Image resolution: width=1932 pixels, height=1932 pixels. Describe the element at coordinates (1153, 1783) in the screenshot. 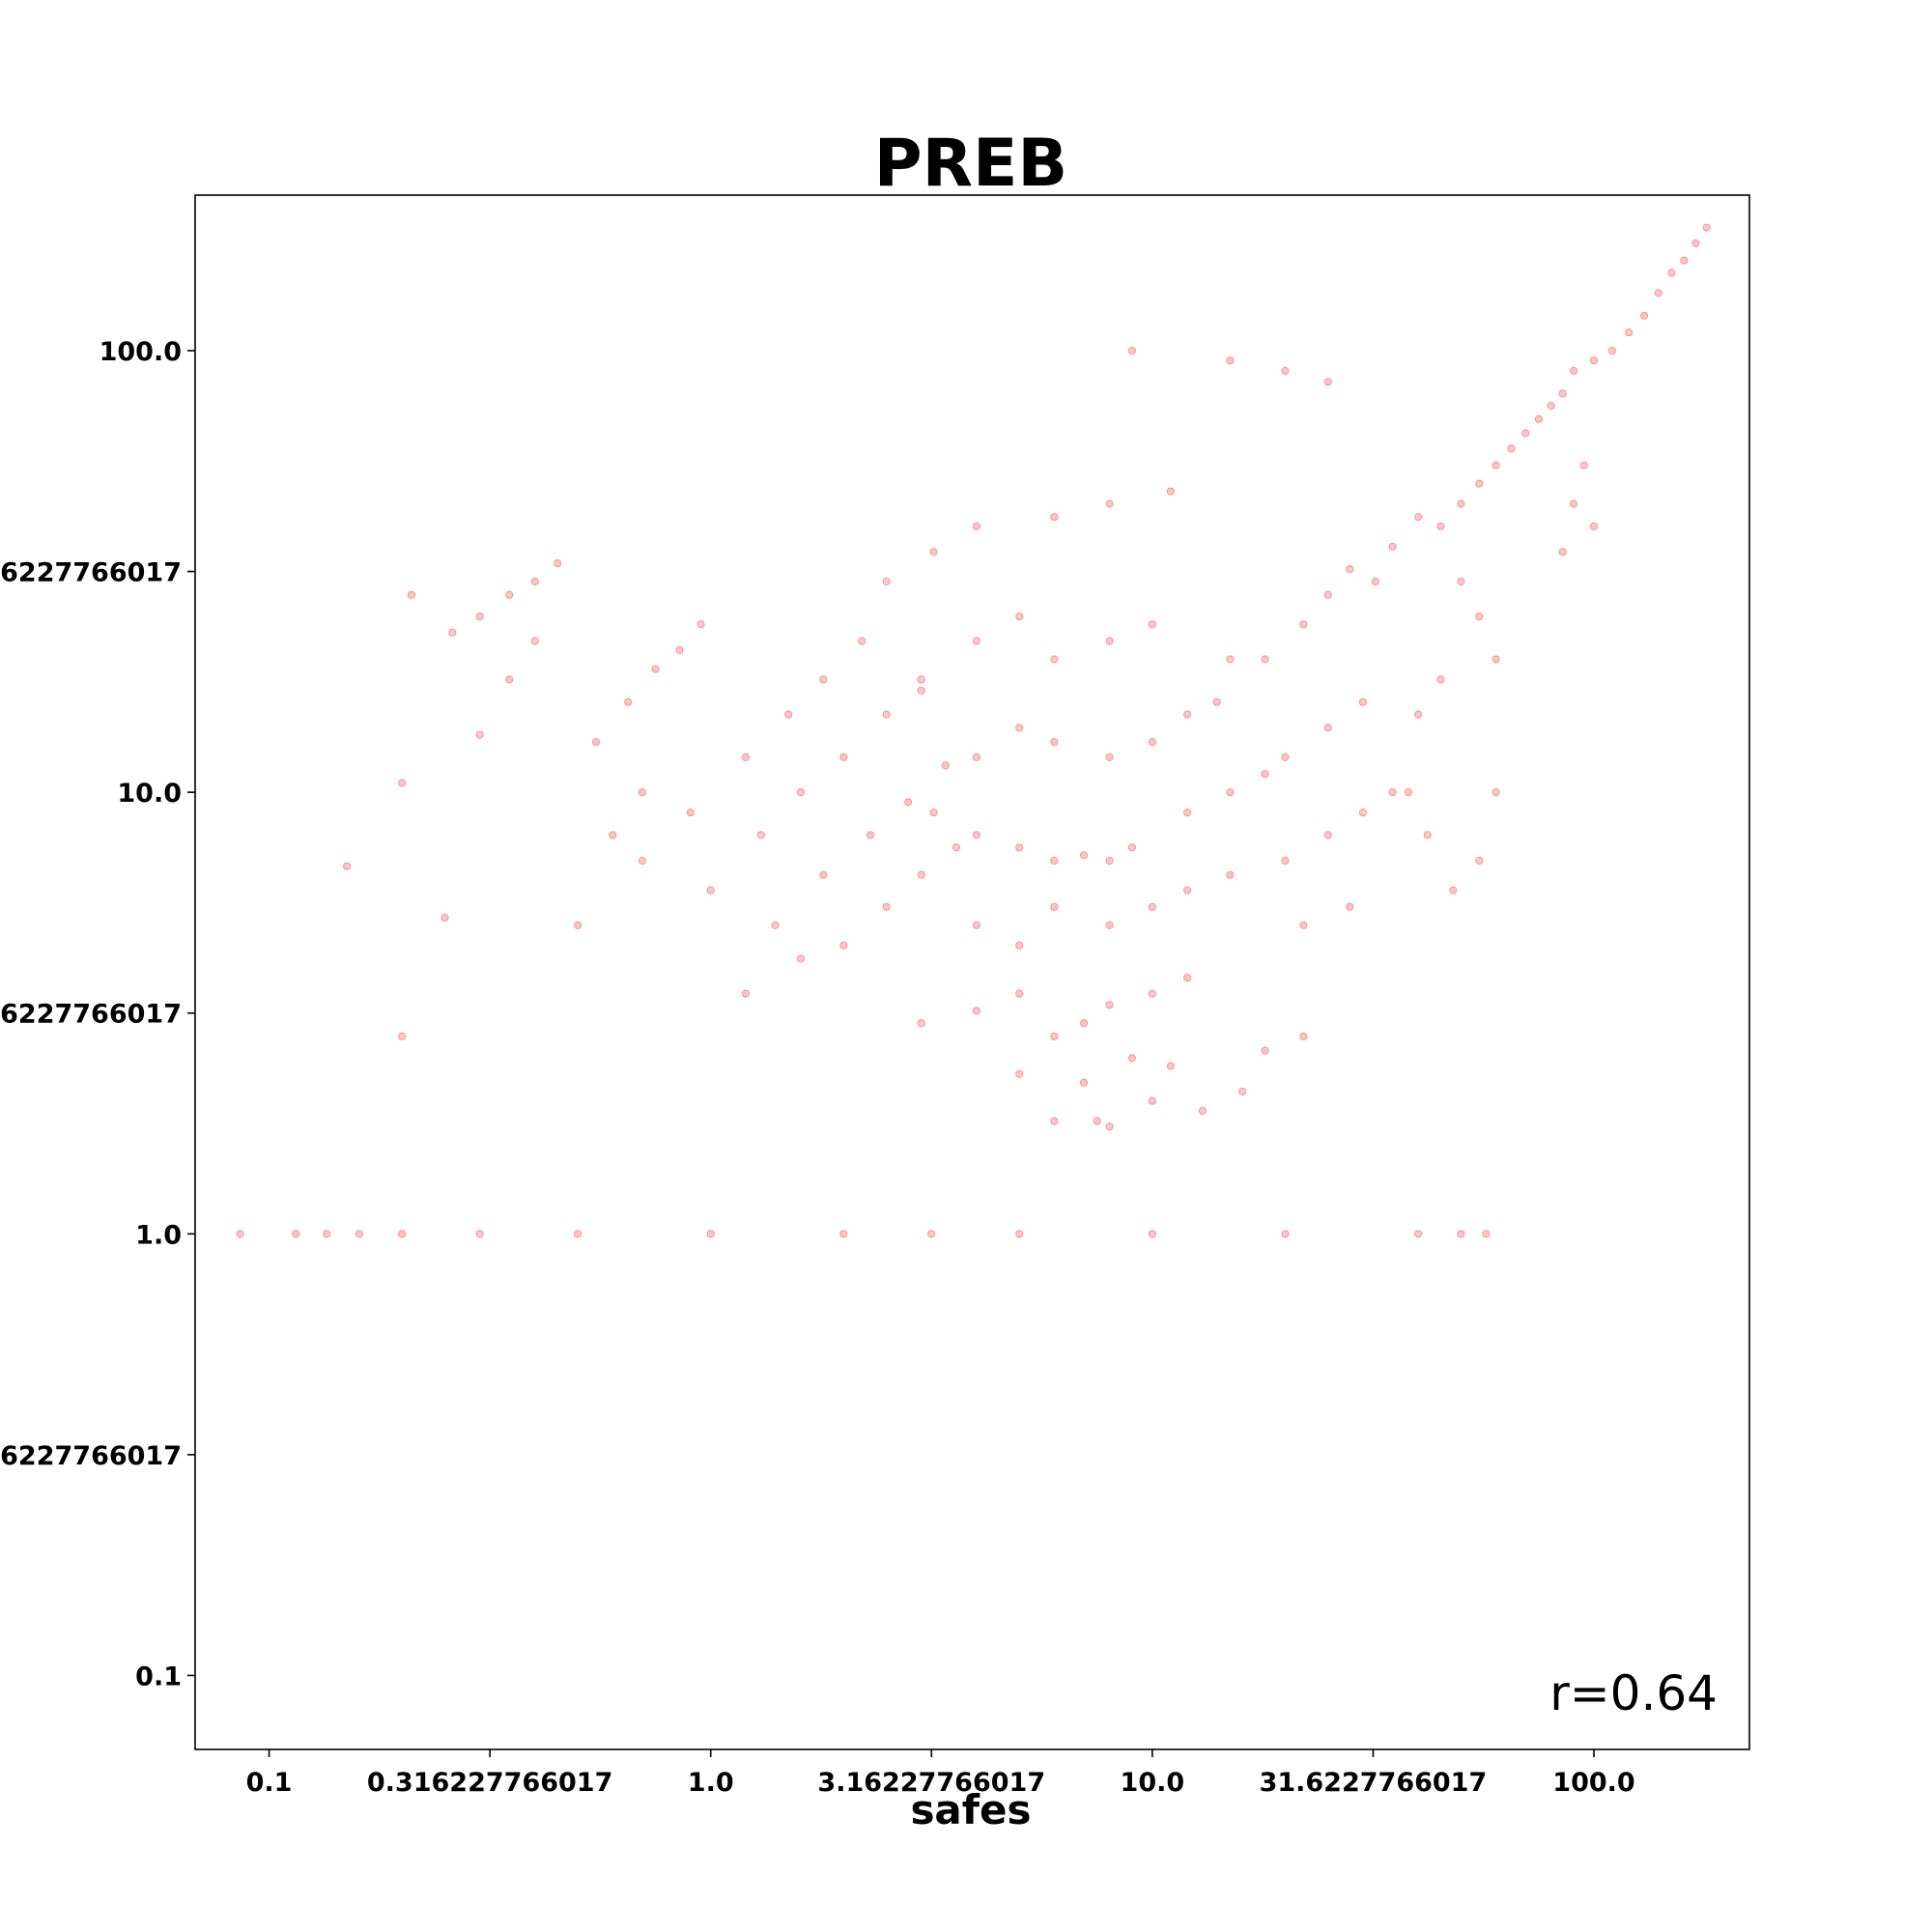

I see `x-tick-label: 10.0` at that location.